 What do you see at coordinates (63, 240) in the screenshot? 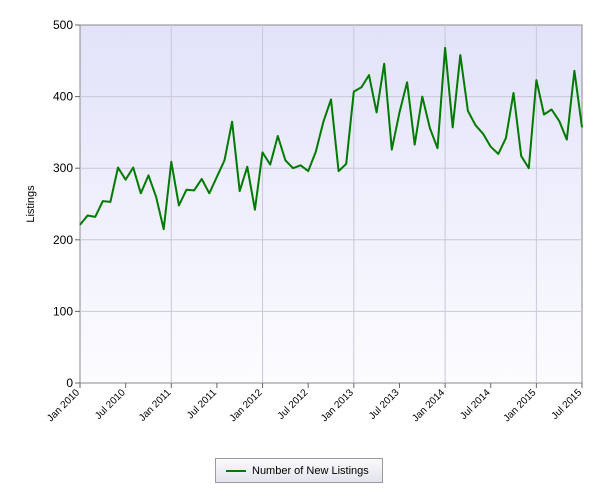
I see `y-tick-label: 200` at bounding box center [63, 240].